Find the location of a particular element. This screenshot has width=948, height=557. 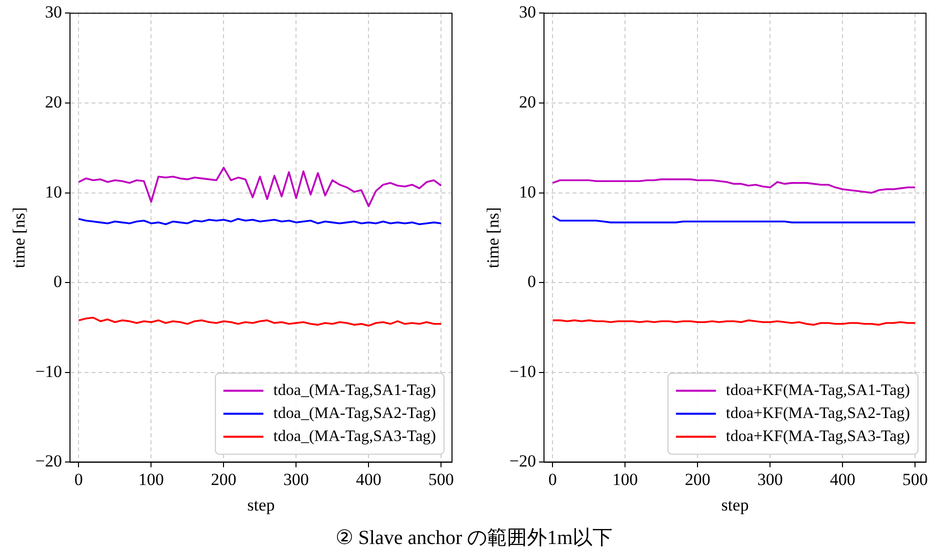

legend-label: tdoa+KF(MA-Tag,SA3-Tag) is located at coordinates (818, 436).